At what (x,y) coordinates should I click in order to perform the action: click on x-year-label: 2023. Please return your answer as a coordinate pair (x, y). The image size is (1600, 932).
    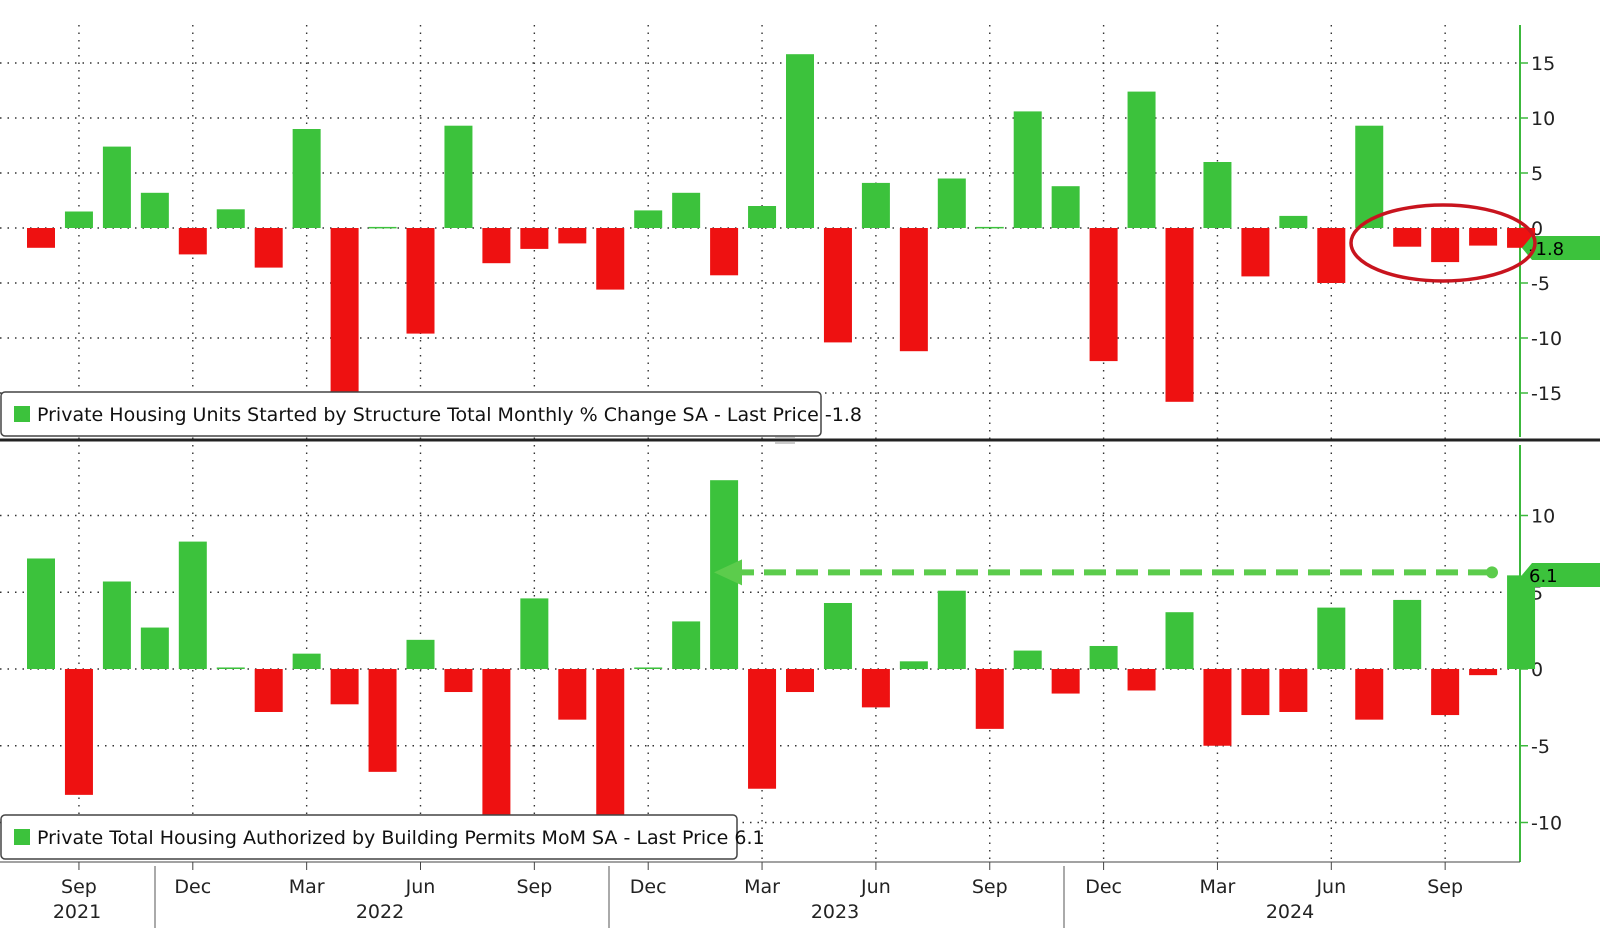
    Looking at the image, I should click on (835, 912).